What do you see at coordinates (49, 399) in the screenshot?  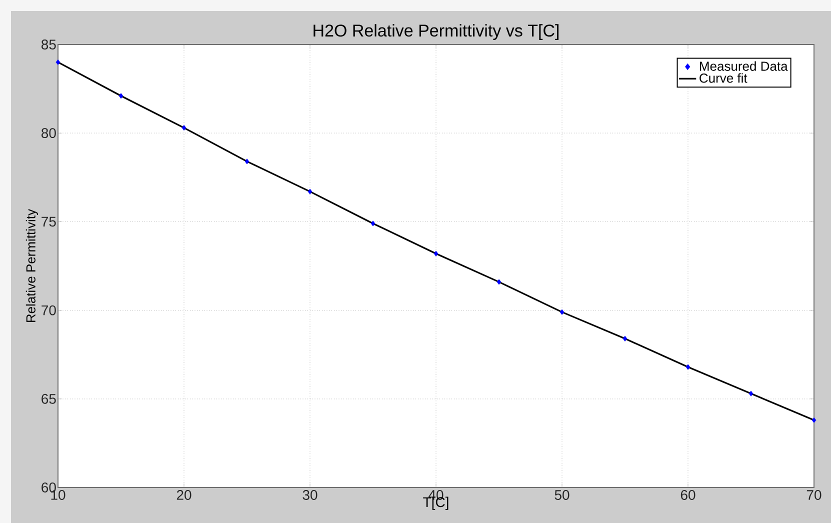 I see `y-tick-label: 65` at bounding box center [49, 399].